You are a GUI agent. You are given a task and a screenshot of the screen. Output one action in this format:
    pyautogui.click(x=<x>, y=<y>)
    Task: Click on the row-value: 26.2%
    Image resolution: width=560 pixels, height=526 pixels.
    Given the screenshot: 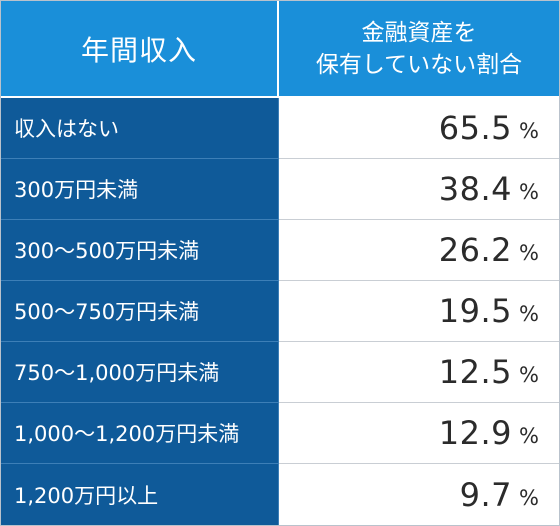 What is the action you would take?
    pyautogui.click(x=419, y=250)
    